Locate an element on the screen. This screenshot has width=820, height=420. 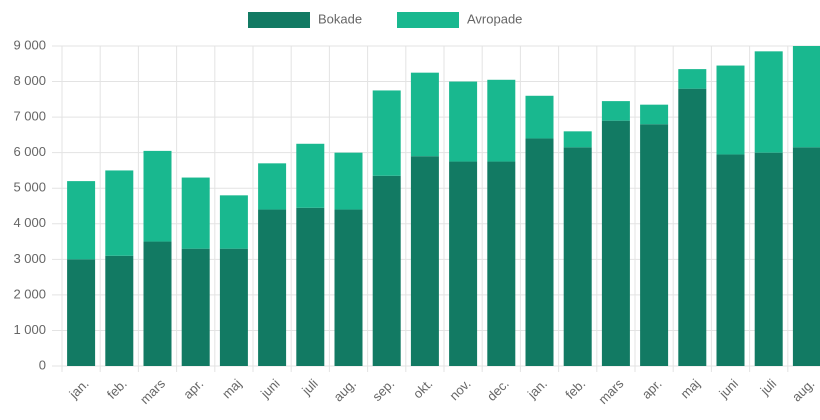
y-tick-label: 3 000 is located at coordinates (29, 258).